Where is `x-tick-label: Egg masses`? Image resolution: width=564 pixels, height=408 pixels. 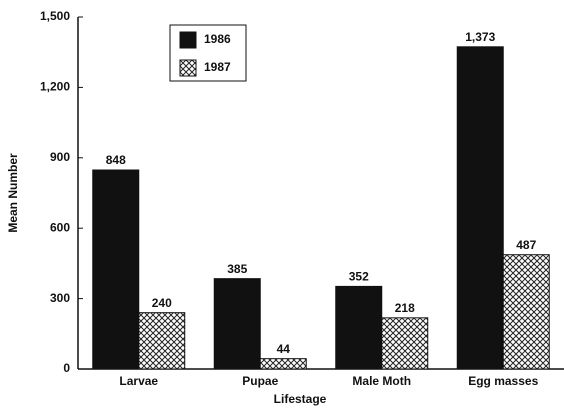
x-tick-label: Egg masses is located at coordinates (503, 381).